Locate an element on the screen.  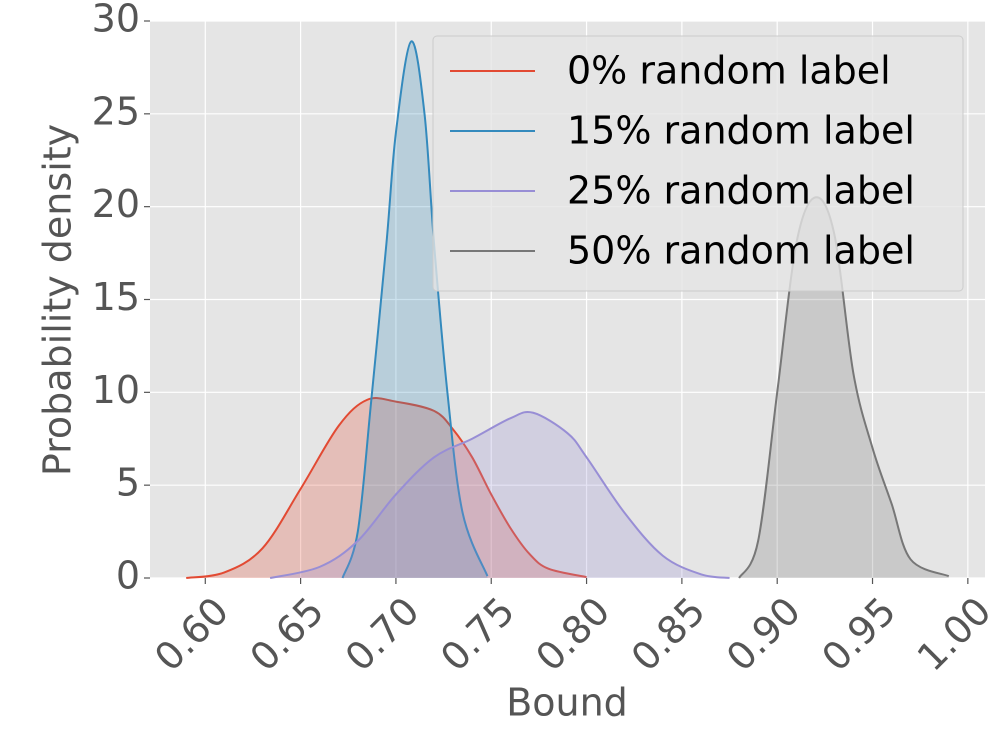
y-tick-label: 15 is located at coordinates (116, 297).